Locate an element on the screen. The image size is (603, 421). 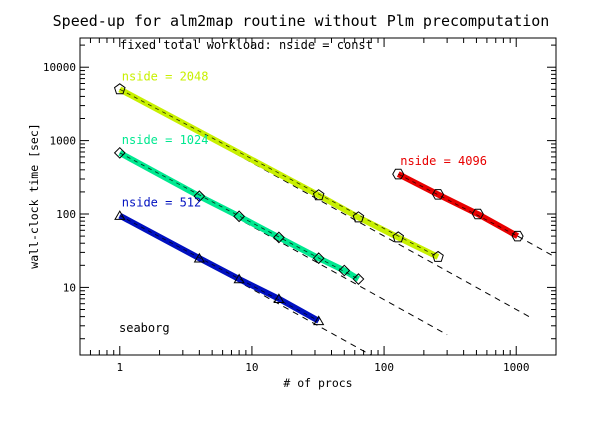
y-tick-label: 10 is located at coordinates (69, 287).